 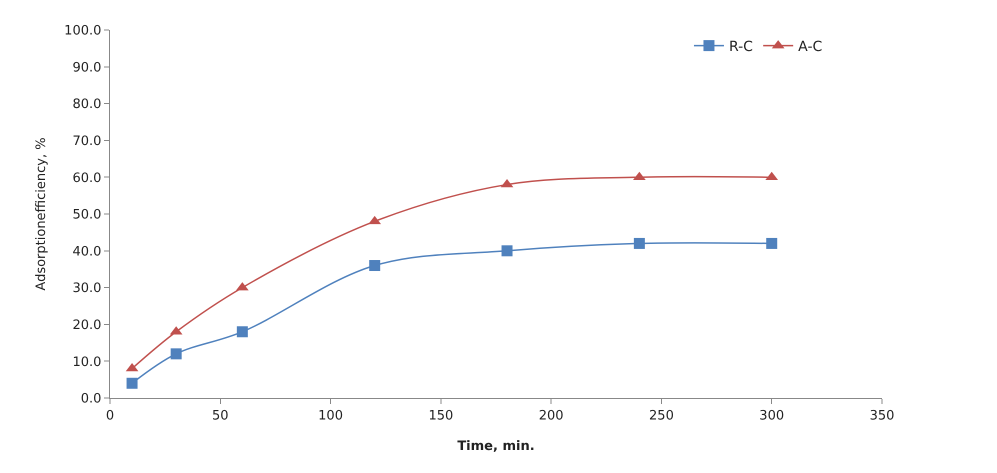 What do you see at coordinates (87, 68) in the screenshot?
I see `y-tick-label: 90.0` at bounding box center [87, 68].